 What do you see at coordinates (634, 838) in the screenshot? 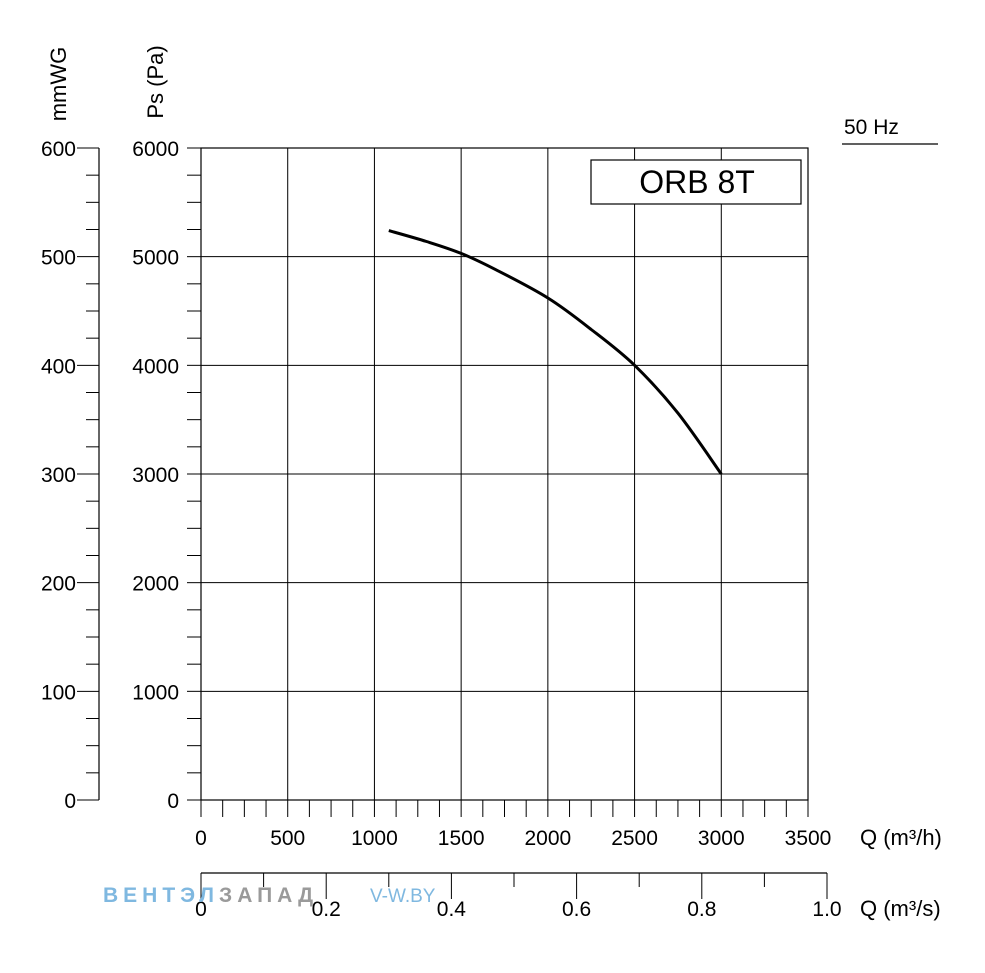
I see `flow-m3h-tick-label: 2500` at bounding box center [634, 838].